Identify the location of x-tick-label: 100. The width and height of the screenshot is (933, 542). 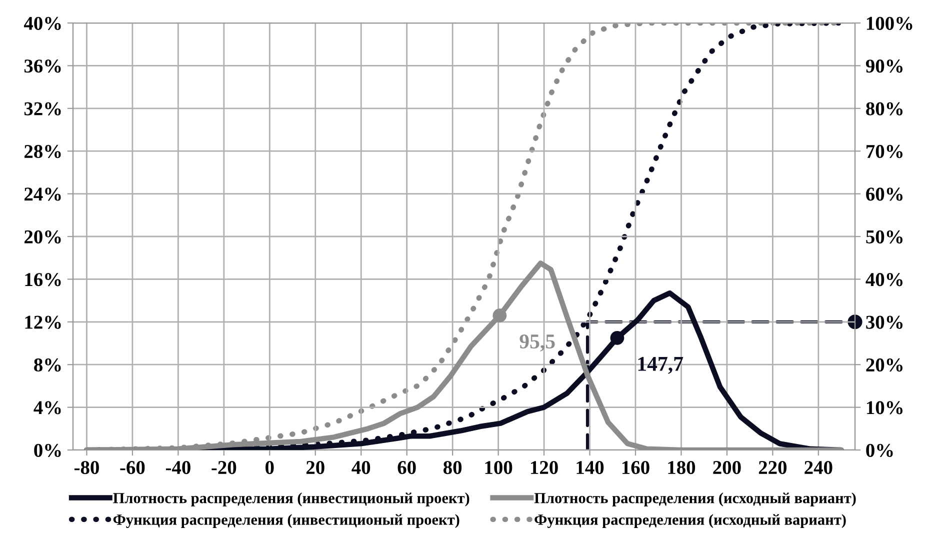
(498, 467).